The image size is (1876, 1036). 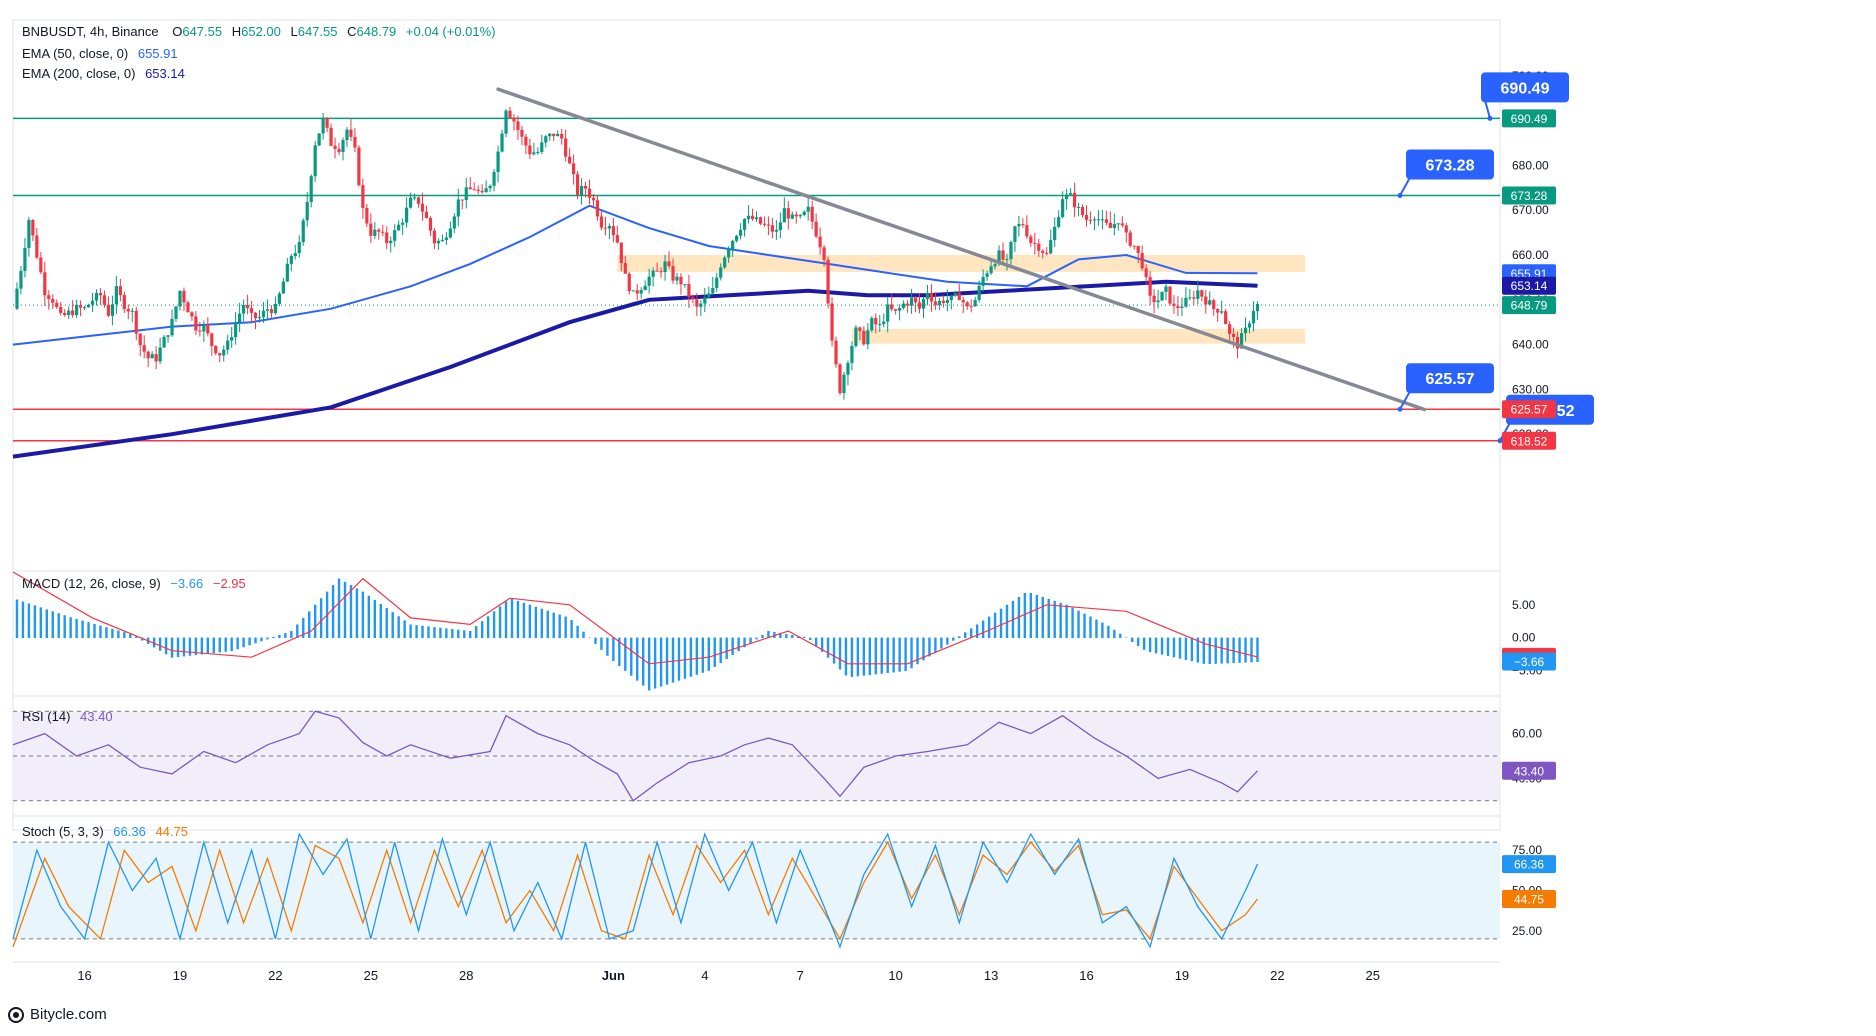 What do you see at coordinates (635, 756) in the screenshot?
I see `rsi-line` at bounding box center [635, 756].